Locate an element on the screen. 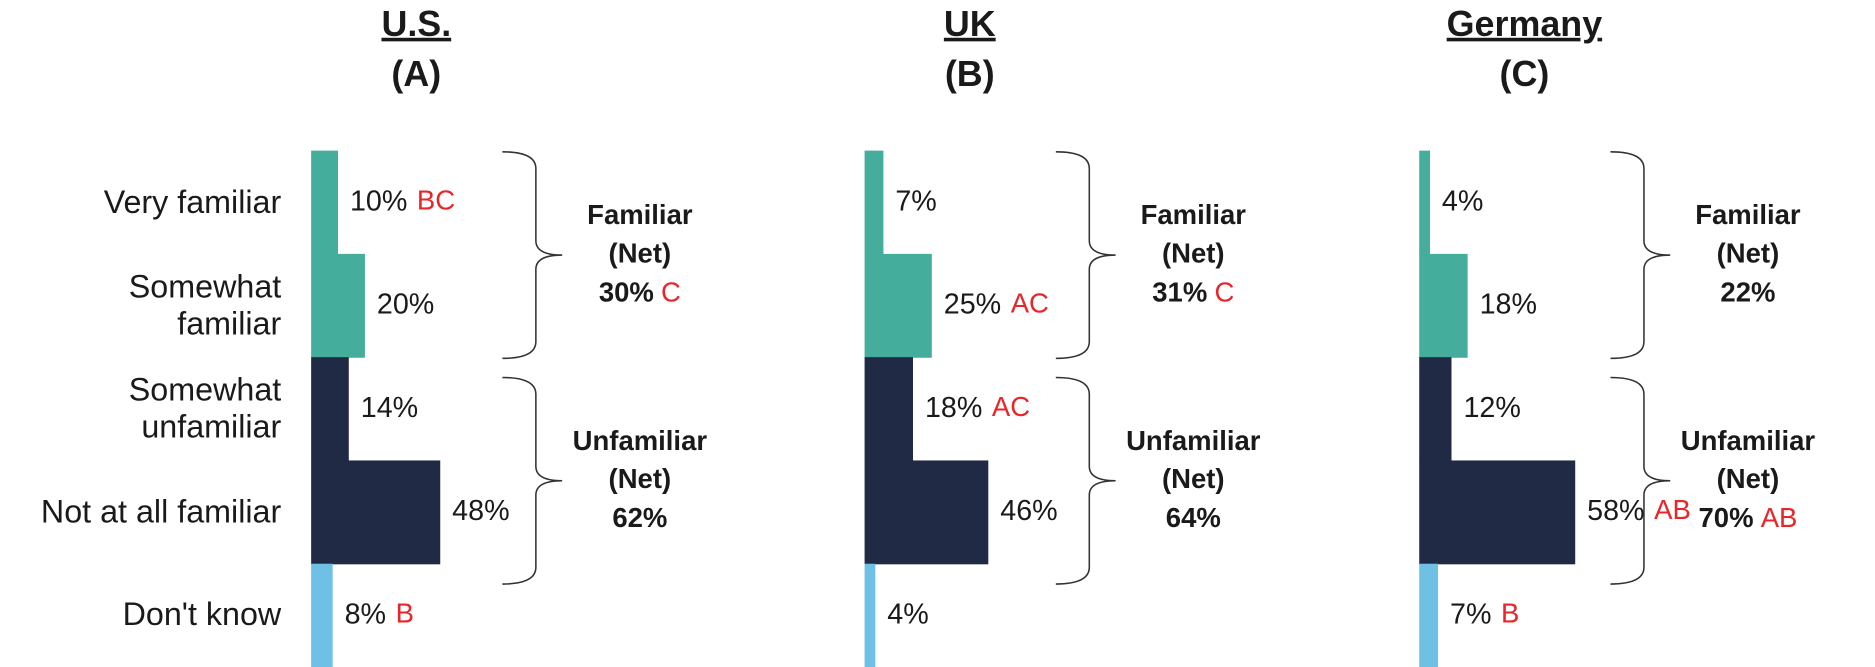 The width and height of the screenshot is (1875, 667). value-label: 58% AB is located at coordinates (1639, 510).